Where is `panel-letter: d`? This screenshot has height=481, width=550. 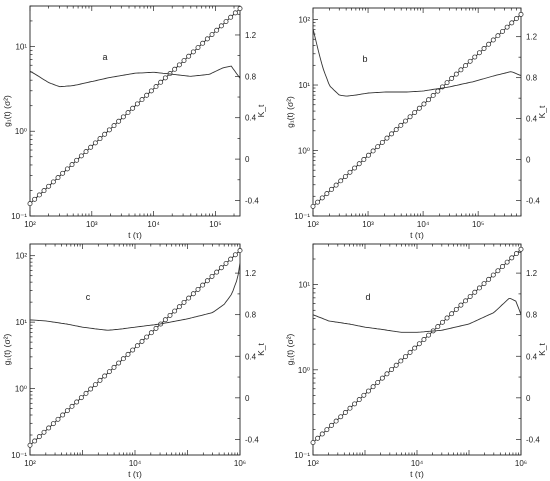 panel-letter: d is located at coordinates (367, 297).